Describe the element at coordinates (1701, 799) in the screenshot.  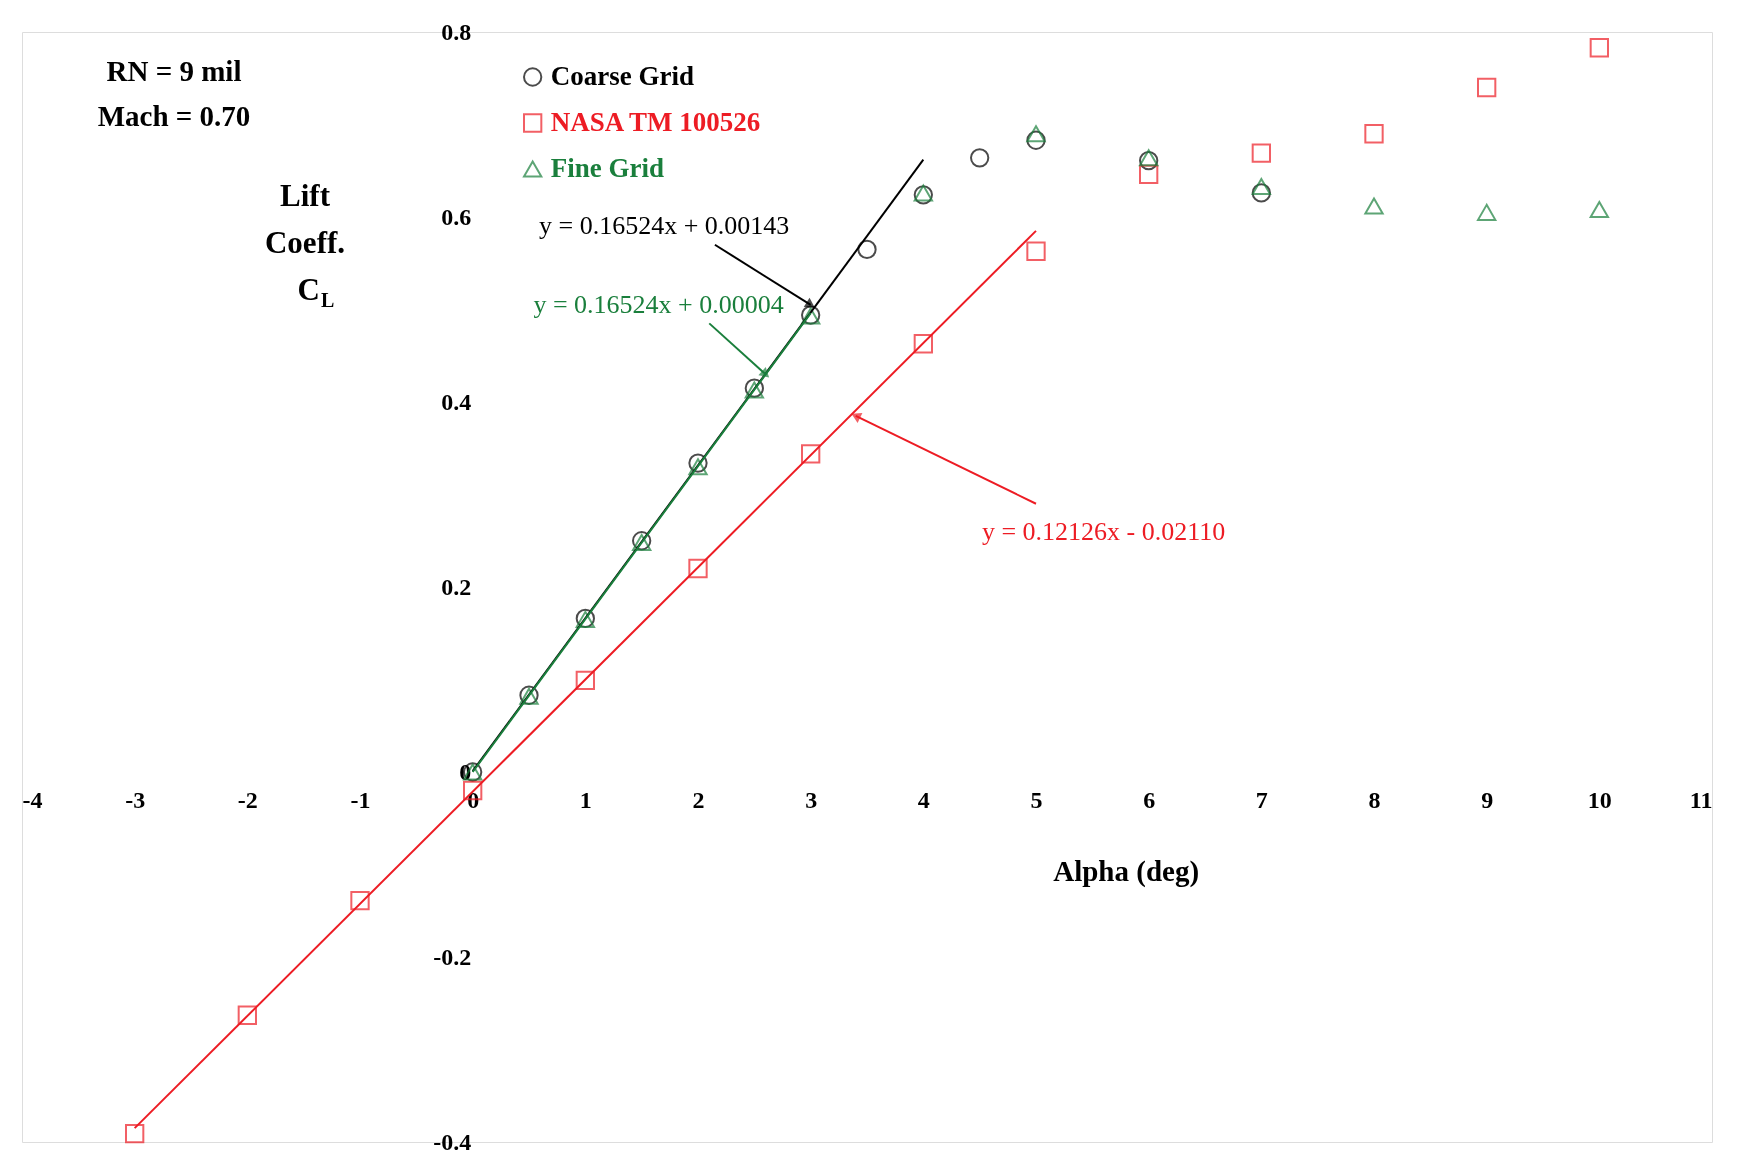
I see `x-tick-label: 11` at that location.